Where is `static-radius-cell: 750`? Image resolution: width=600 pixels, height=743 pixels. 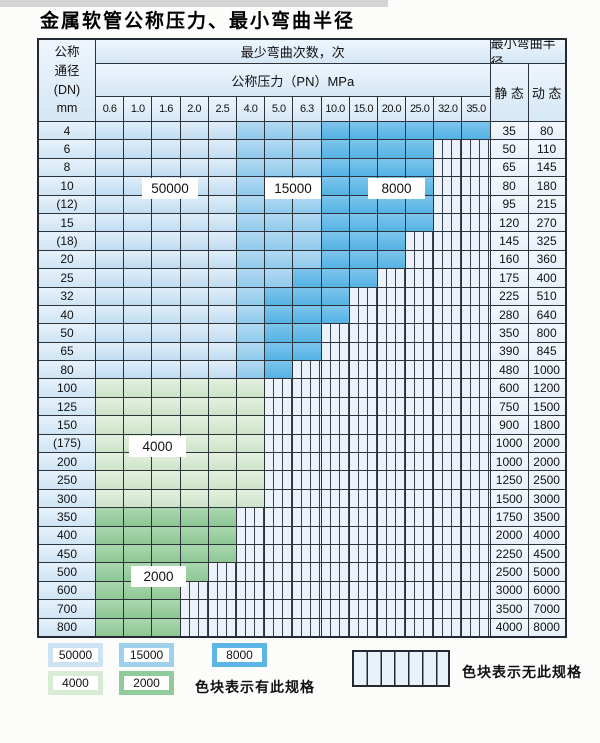
static-radius-cell: 750 is located at coordinates (509, 406).